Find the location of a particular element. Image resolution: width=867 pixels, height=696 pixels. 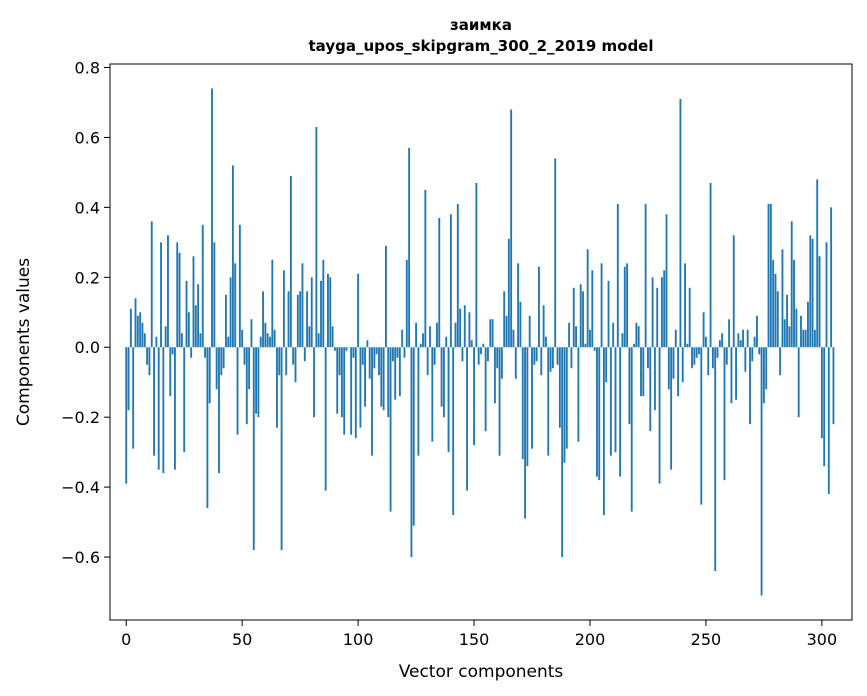

x-tick-label: 300 is located at coordinates (822, 639).